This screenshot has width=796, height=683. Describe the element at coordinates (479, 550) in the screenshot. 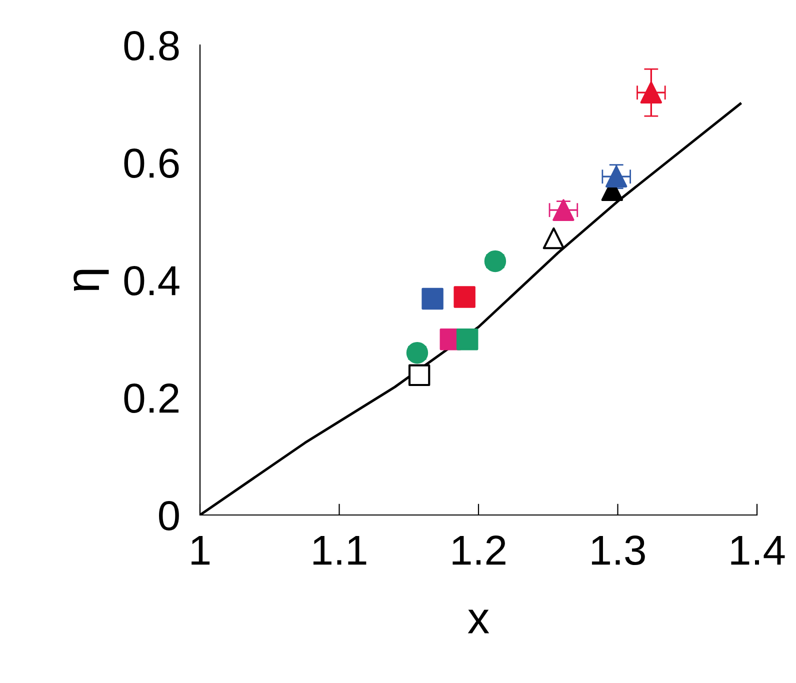

I see `x-tick-label: 1.2` at that location.